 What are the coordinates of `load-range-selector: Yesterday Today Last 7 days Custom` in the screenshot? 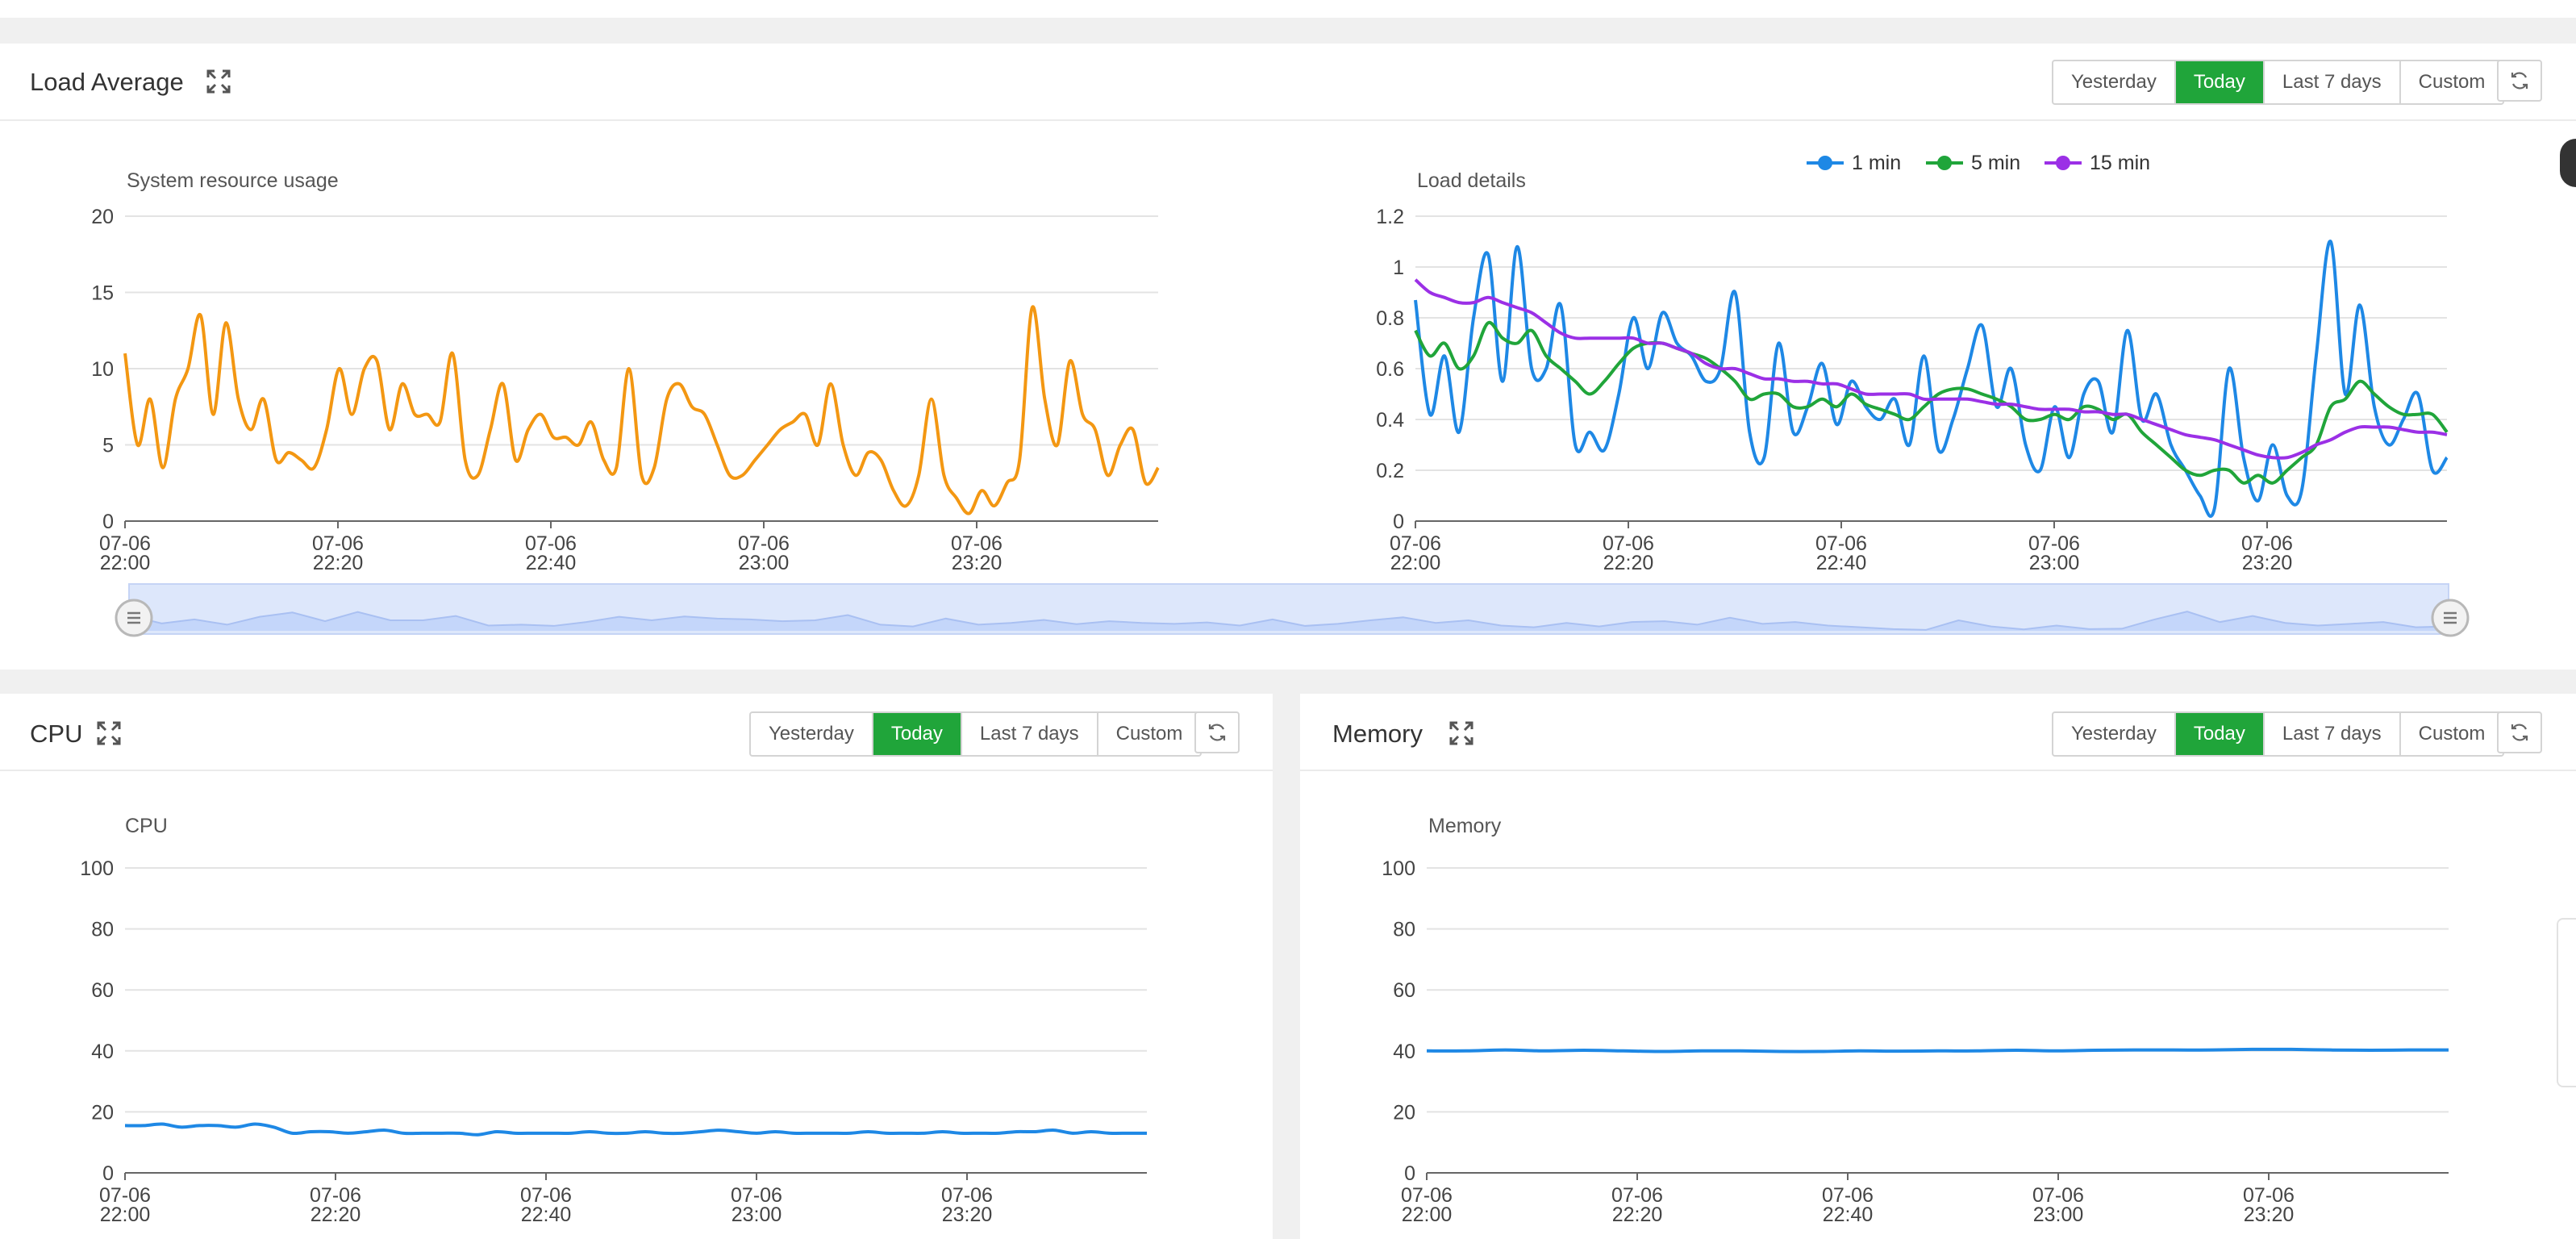 It's located at (2278, 82).